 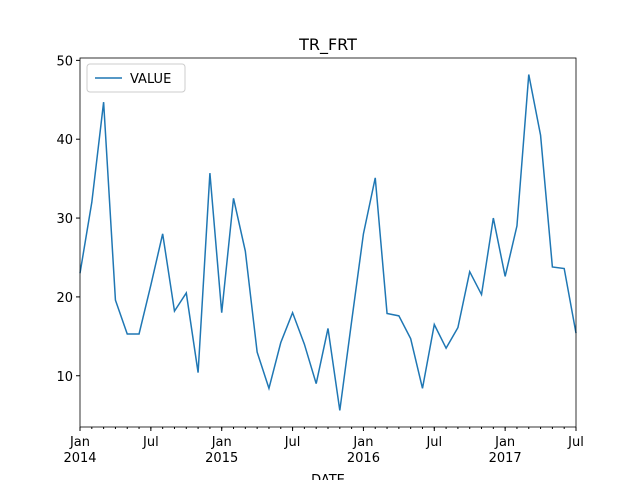 I want to click on y-tick-label: 10, so click(x=64, y=377).